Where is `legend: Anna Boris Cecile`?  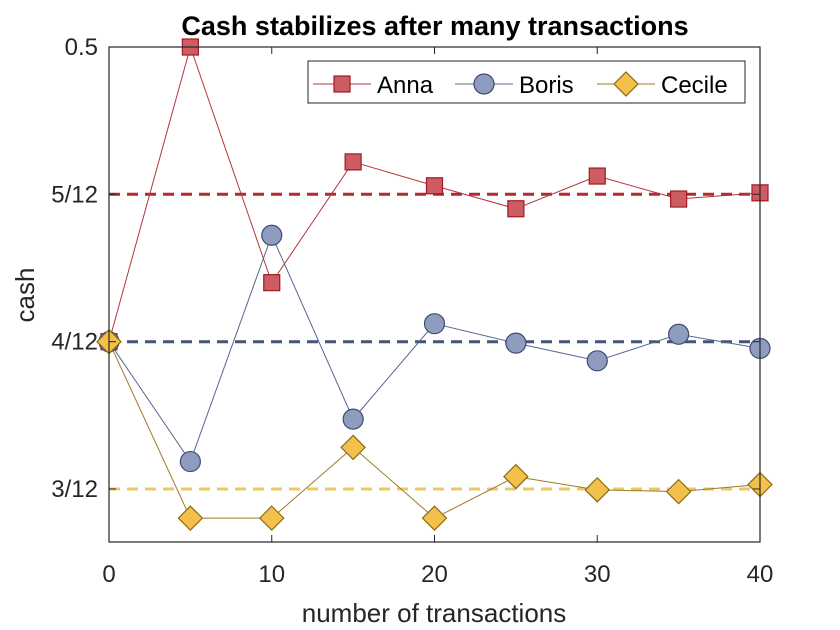
legend: Anna Boris Cecile is located at coordinates (526, 82).